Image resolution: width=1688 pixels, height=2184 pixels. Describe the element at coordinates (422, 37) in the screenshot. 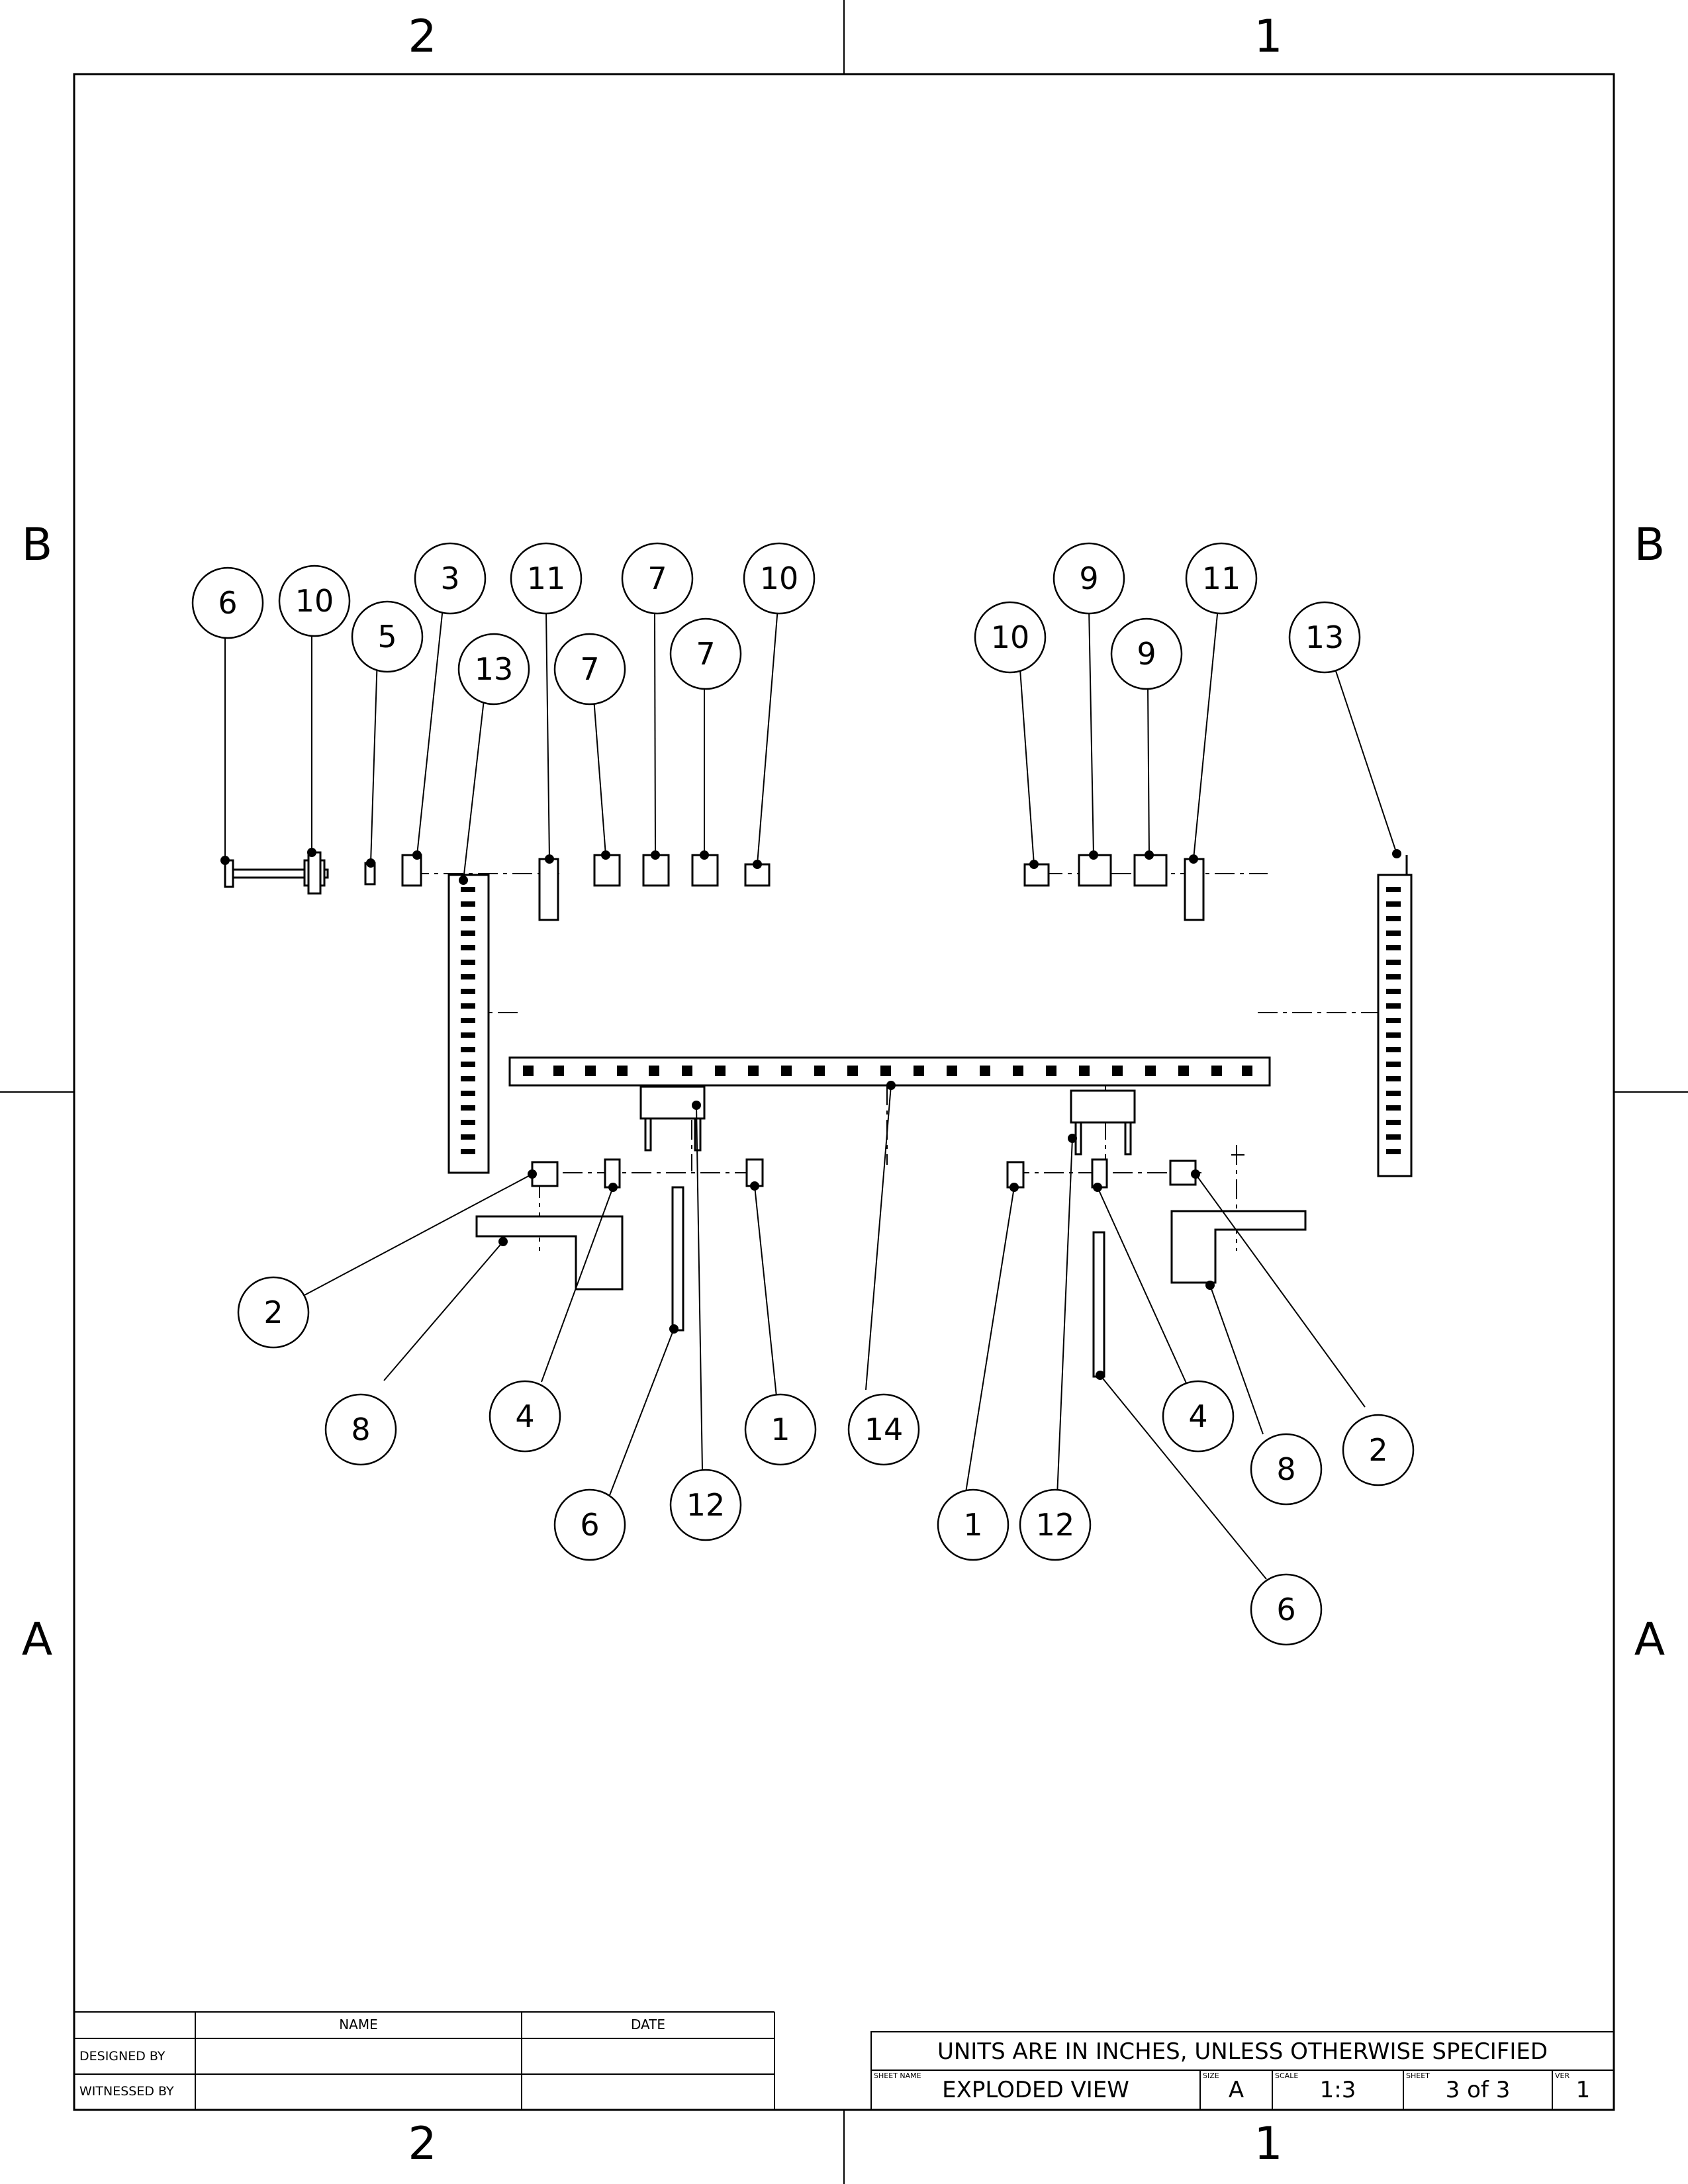

I see `zone-label-top-col-2: 2` at that location.